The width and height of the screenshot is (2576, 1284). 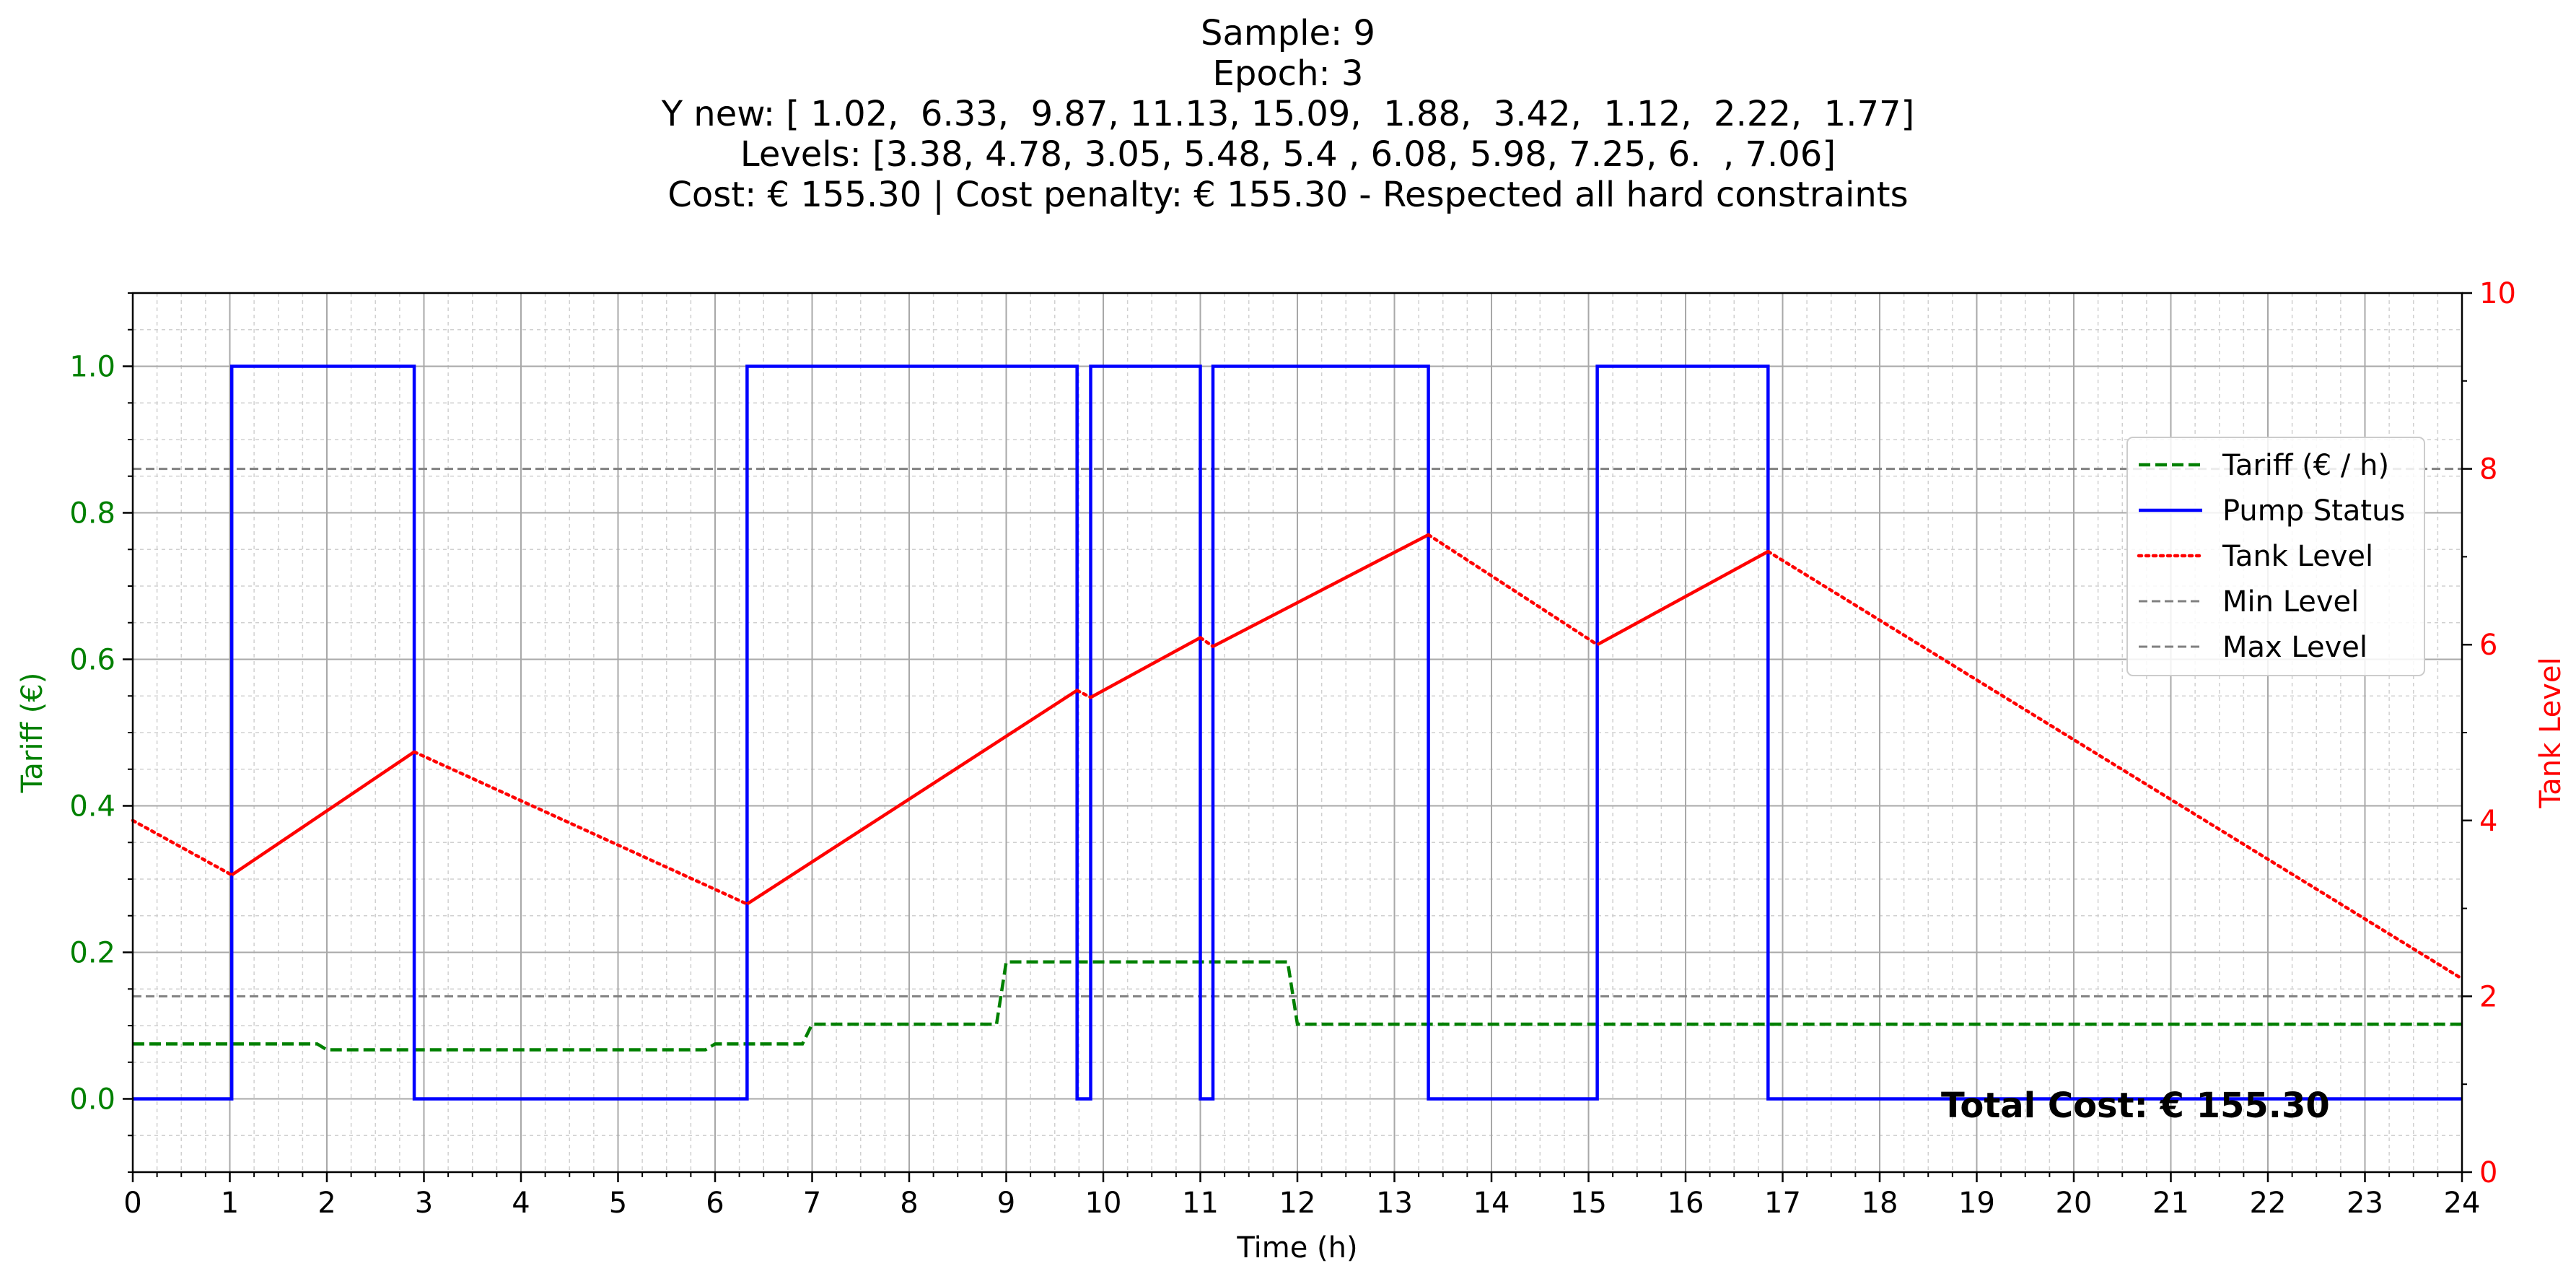 What do you see at coordinates (2497, 293) in the screenshot?
I see `y-right-tick-label: 10` at bounding box center [2497, 293].